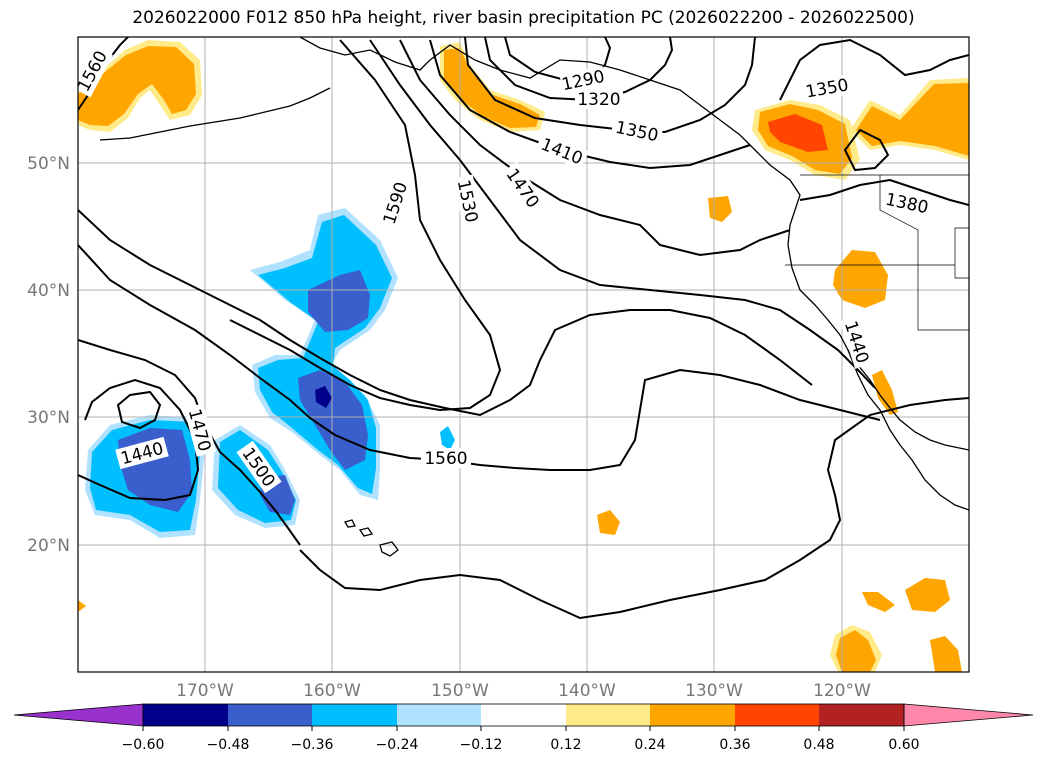  What do you see at coordinates (912, 119) in the screenshot?
I see `pos-anomaly-northeast-mid` at bounding box center [912, 119].